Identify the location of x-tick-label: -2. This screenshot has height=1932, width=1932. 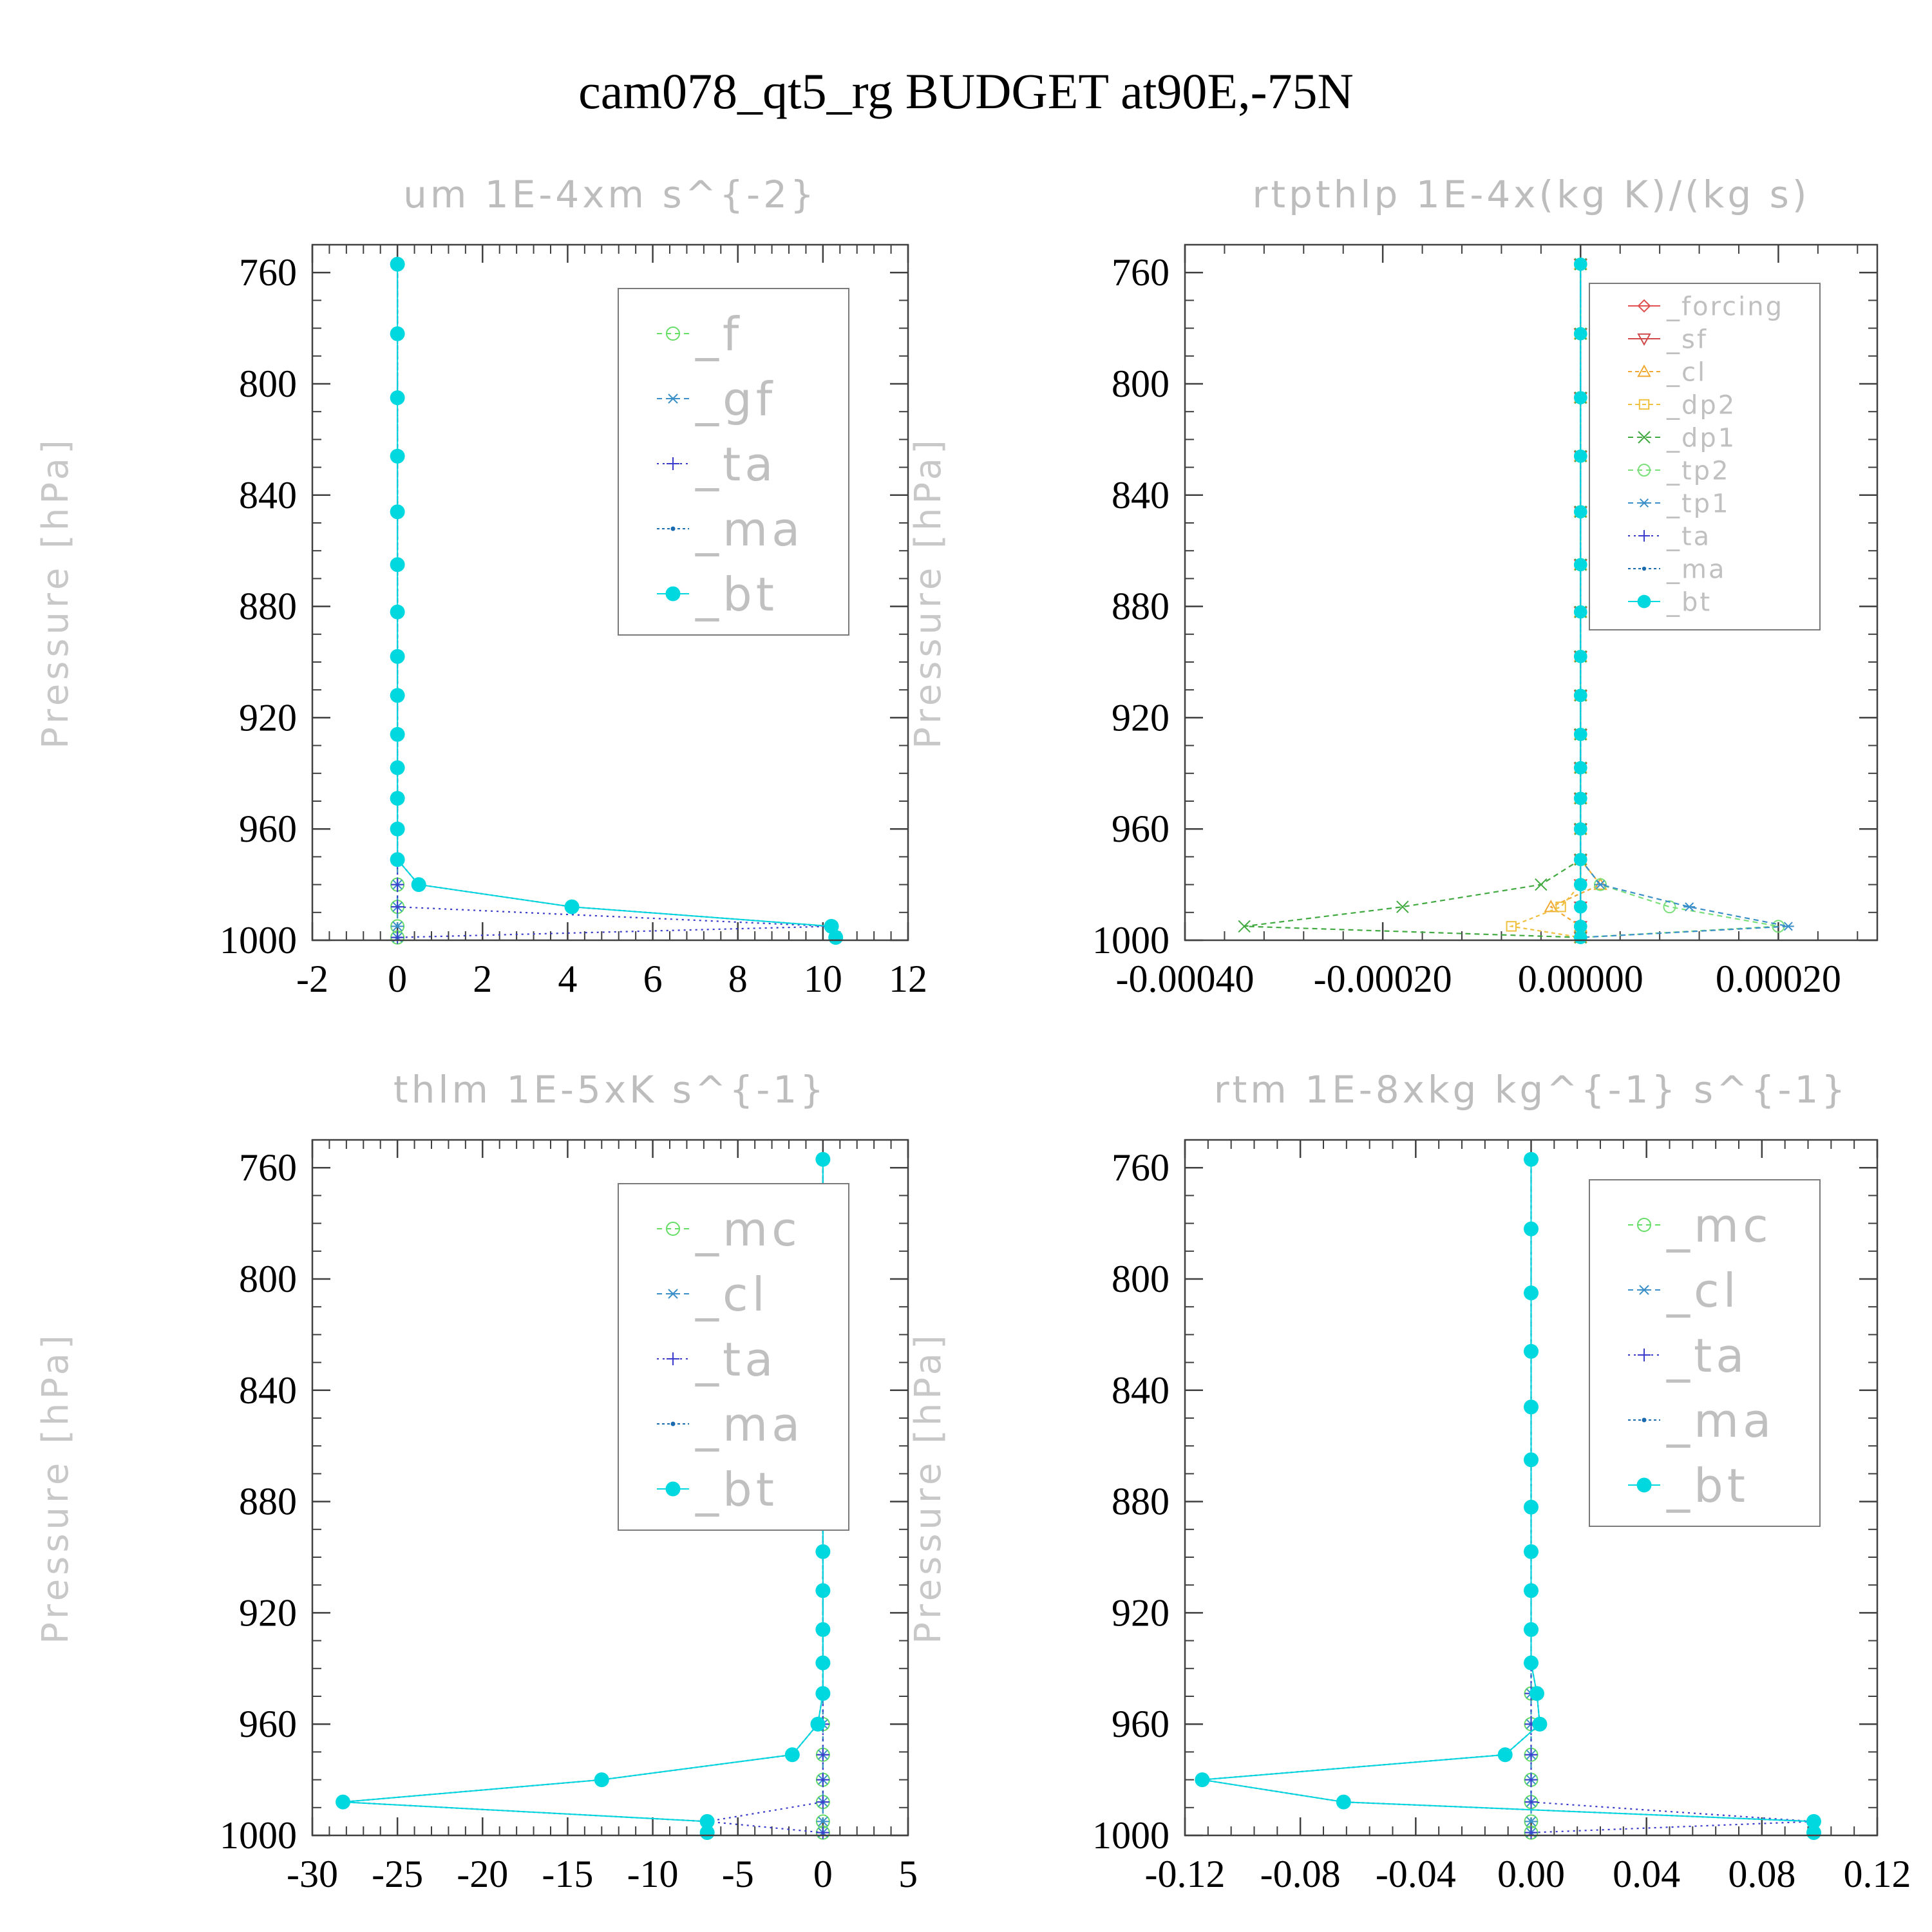
(312, 979).